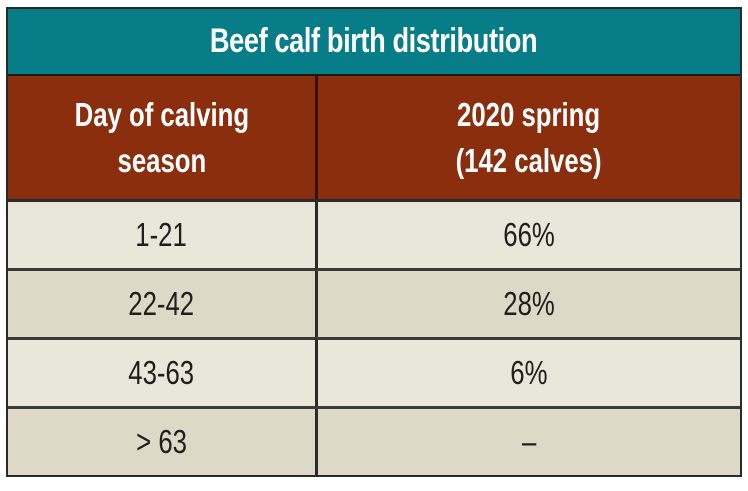  I want to click on table-row: 43-63 6%, so click(374, 374).